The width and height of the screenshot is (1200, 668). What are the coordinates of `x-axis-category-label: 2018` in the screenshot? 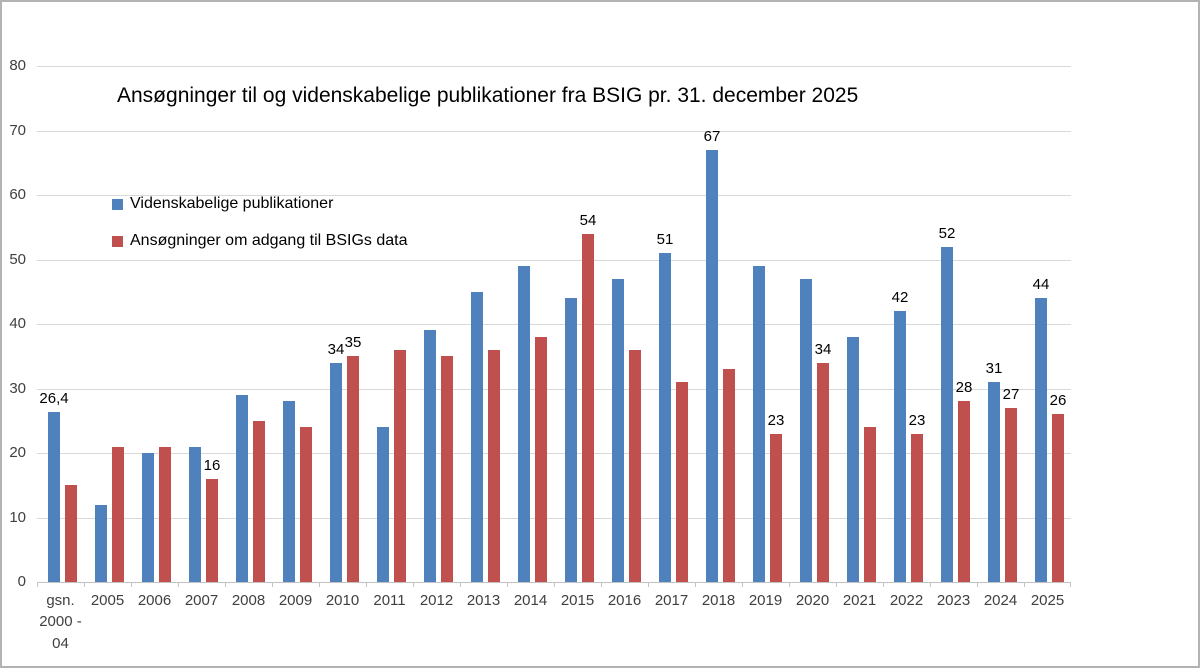 It's located at (718, 600).